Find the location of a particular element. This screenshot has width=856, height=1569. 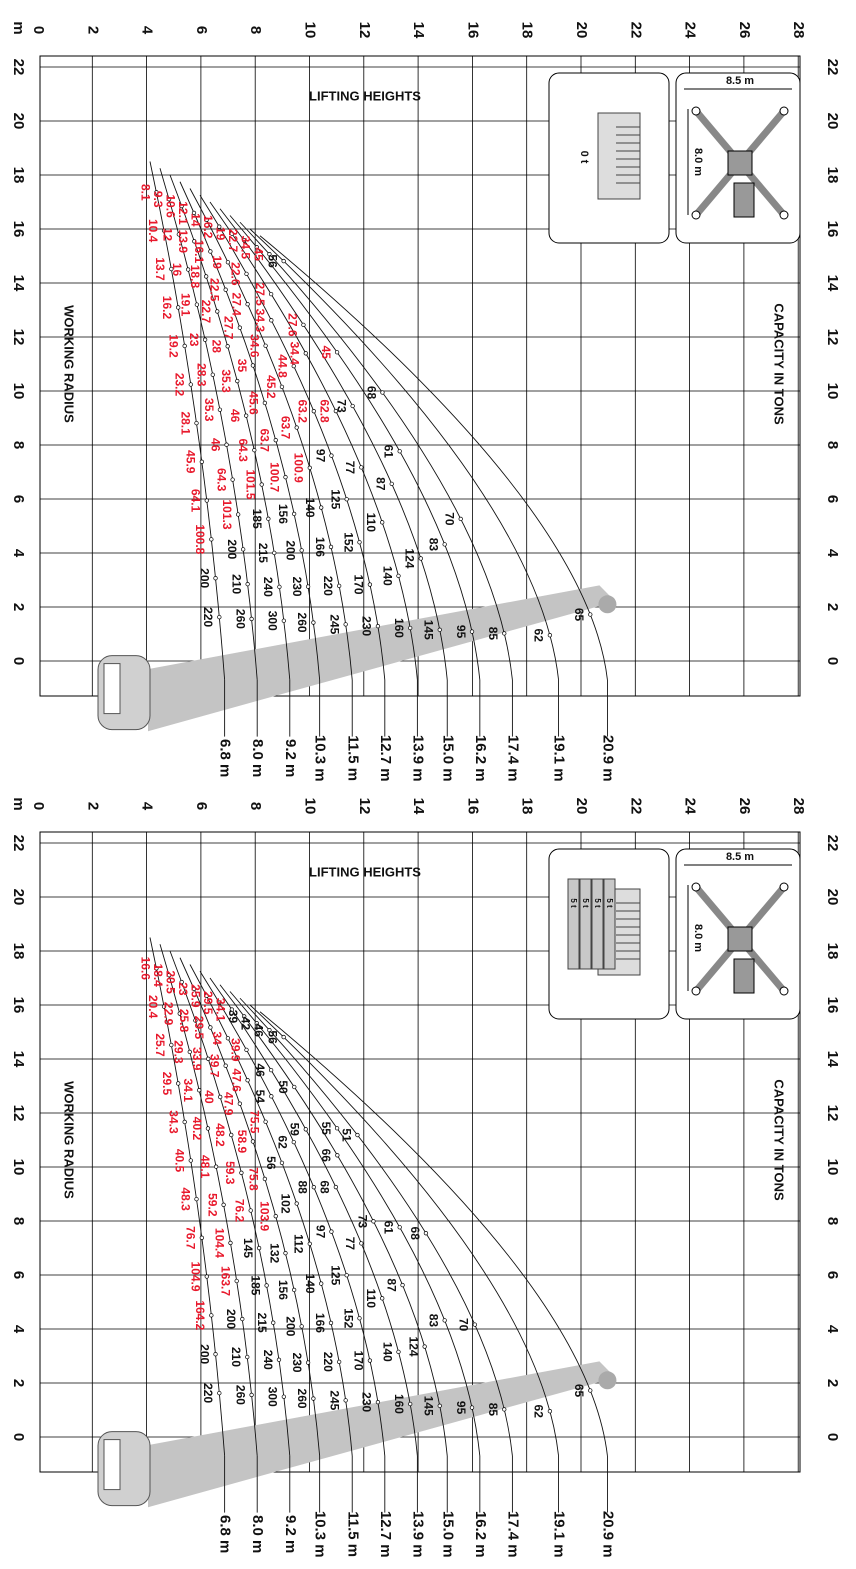

capacity-value-red: 40.5 is located at coordinates (180, 1161).